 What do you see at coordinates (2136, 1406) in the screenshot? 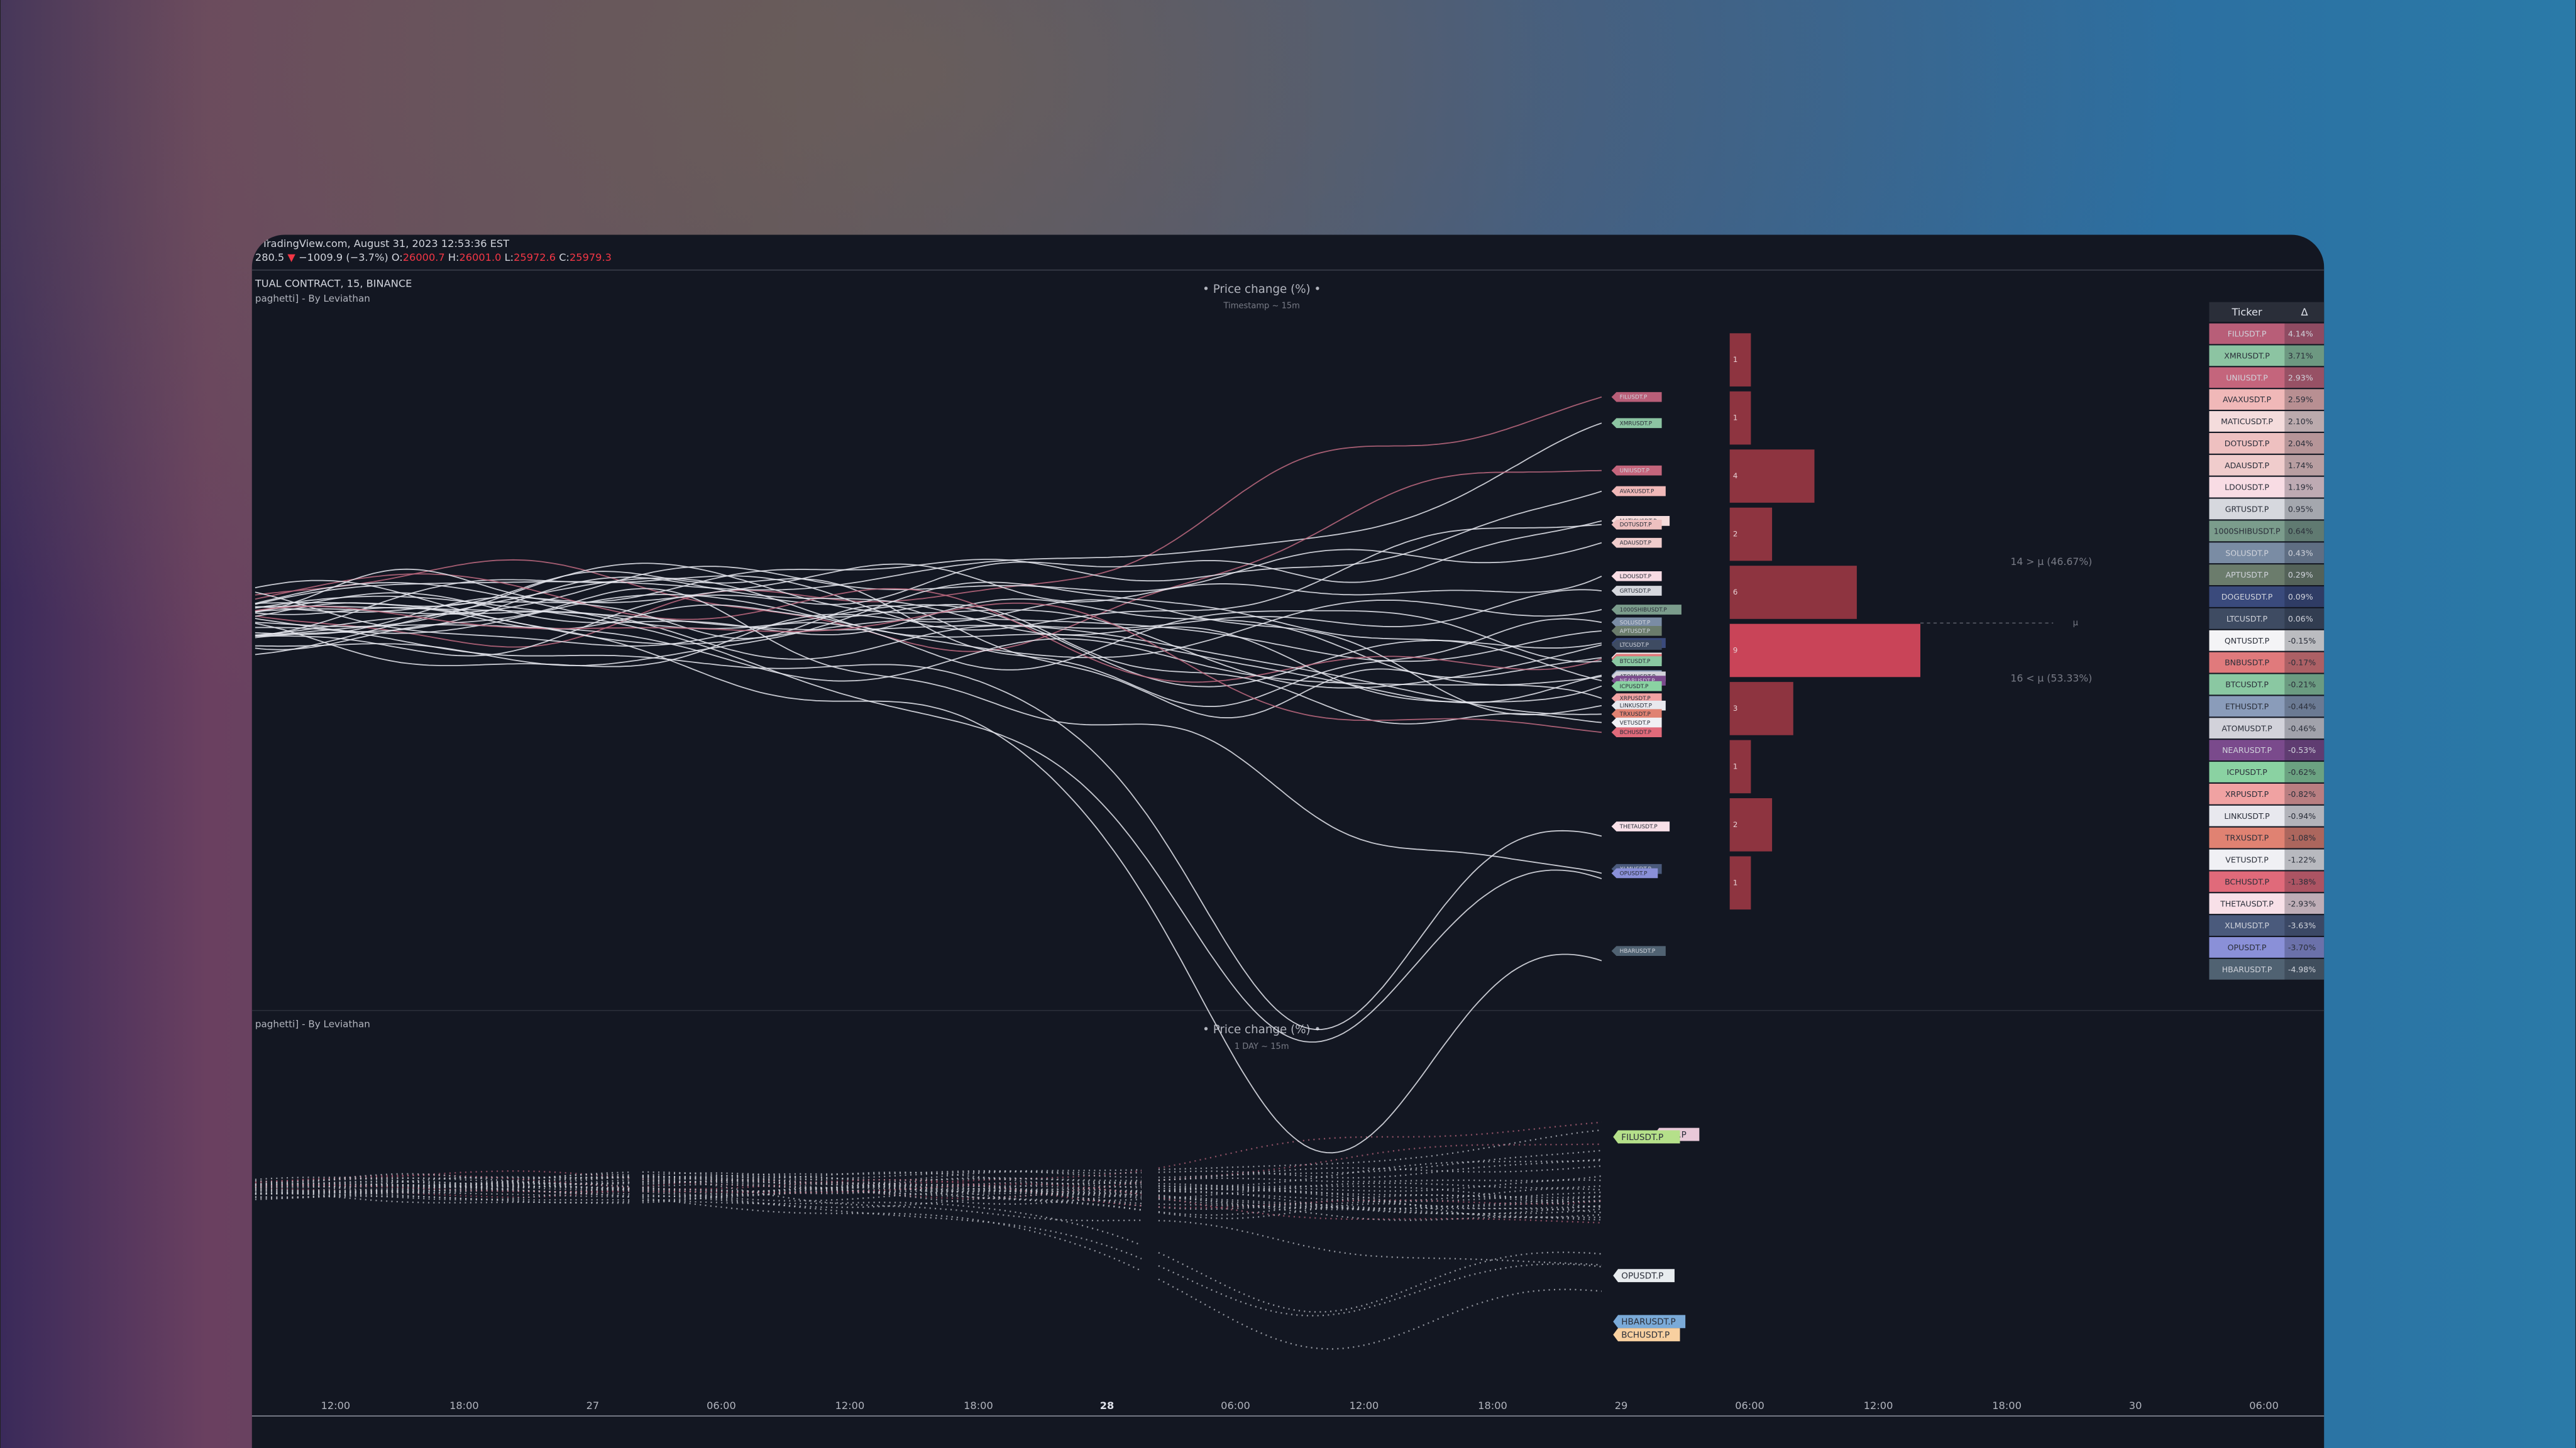
I see `time-label: 30` at bounding box center [2136, 1406].